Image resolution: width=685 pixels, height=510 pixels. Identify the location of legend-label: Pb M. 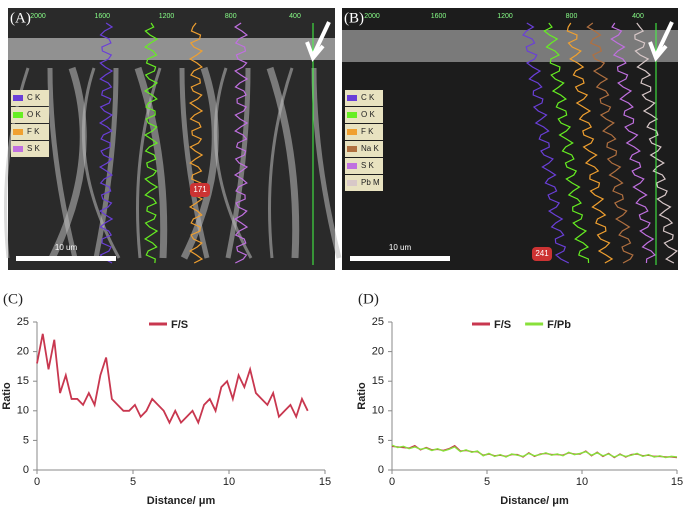
(370, 182).